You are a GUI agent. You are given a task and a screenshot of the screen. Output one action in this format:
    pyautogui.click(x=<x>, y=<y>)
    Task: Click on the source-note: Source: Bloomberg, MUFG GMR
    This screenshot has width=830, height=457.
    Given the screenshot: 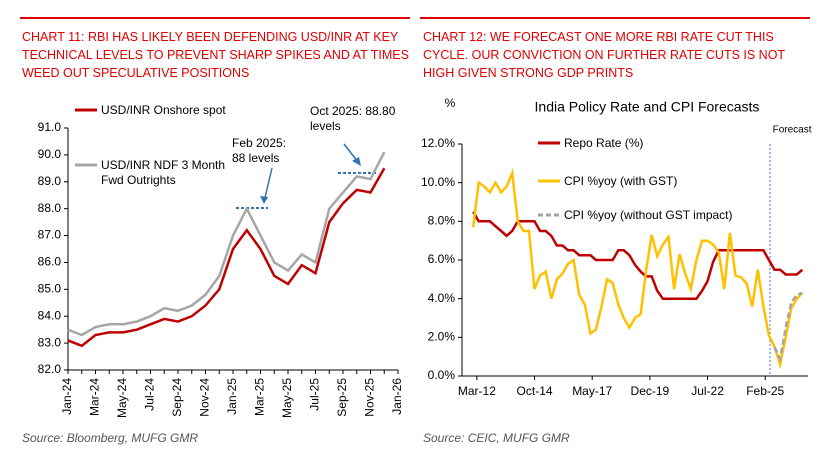 What is the action you would take?
    pyautogui.click(x=110, y=438)
    